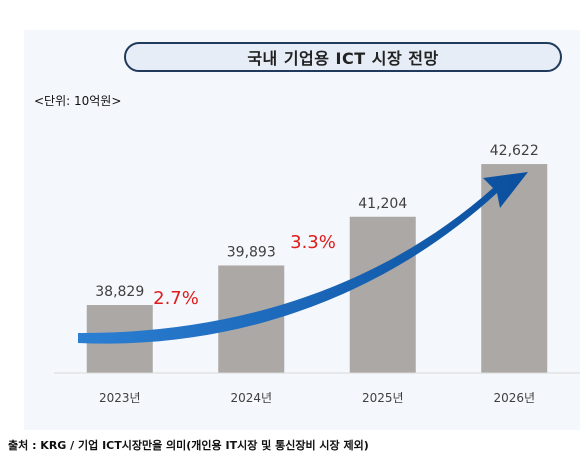 The image size is (580, 468). What do you see at coordinates (514, 398) in the screenshot?
I see `x-tick-label-4: 2026년` at bounding box center [514, 398].